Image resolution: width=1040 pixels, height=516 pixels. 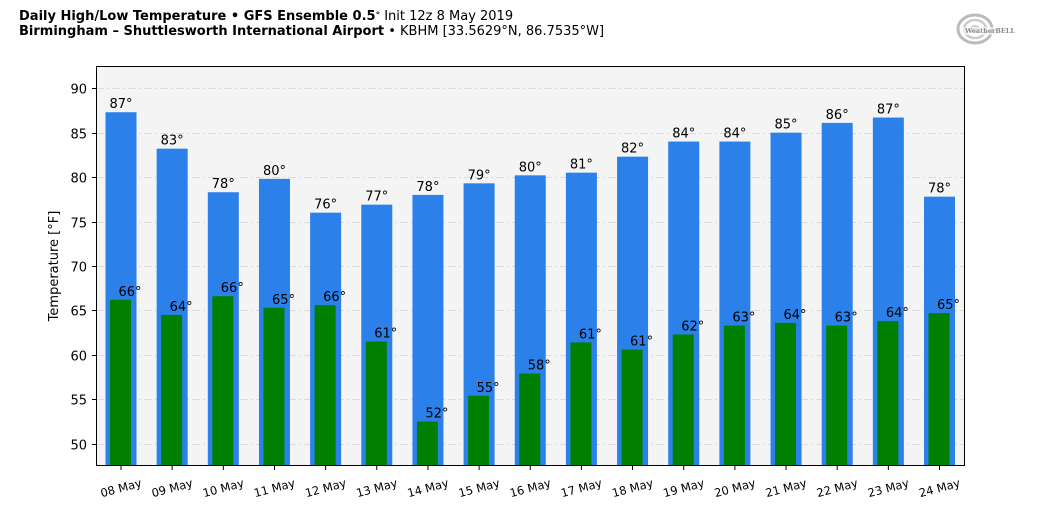 I want to click on y-axis-label: Temperature [°F], so click(x=54, y=267).